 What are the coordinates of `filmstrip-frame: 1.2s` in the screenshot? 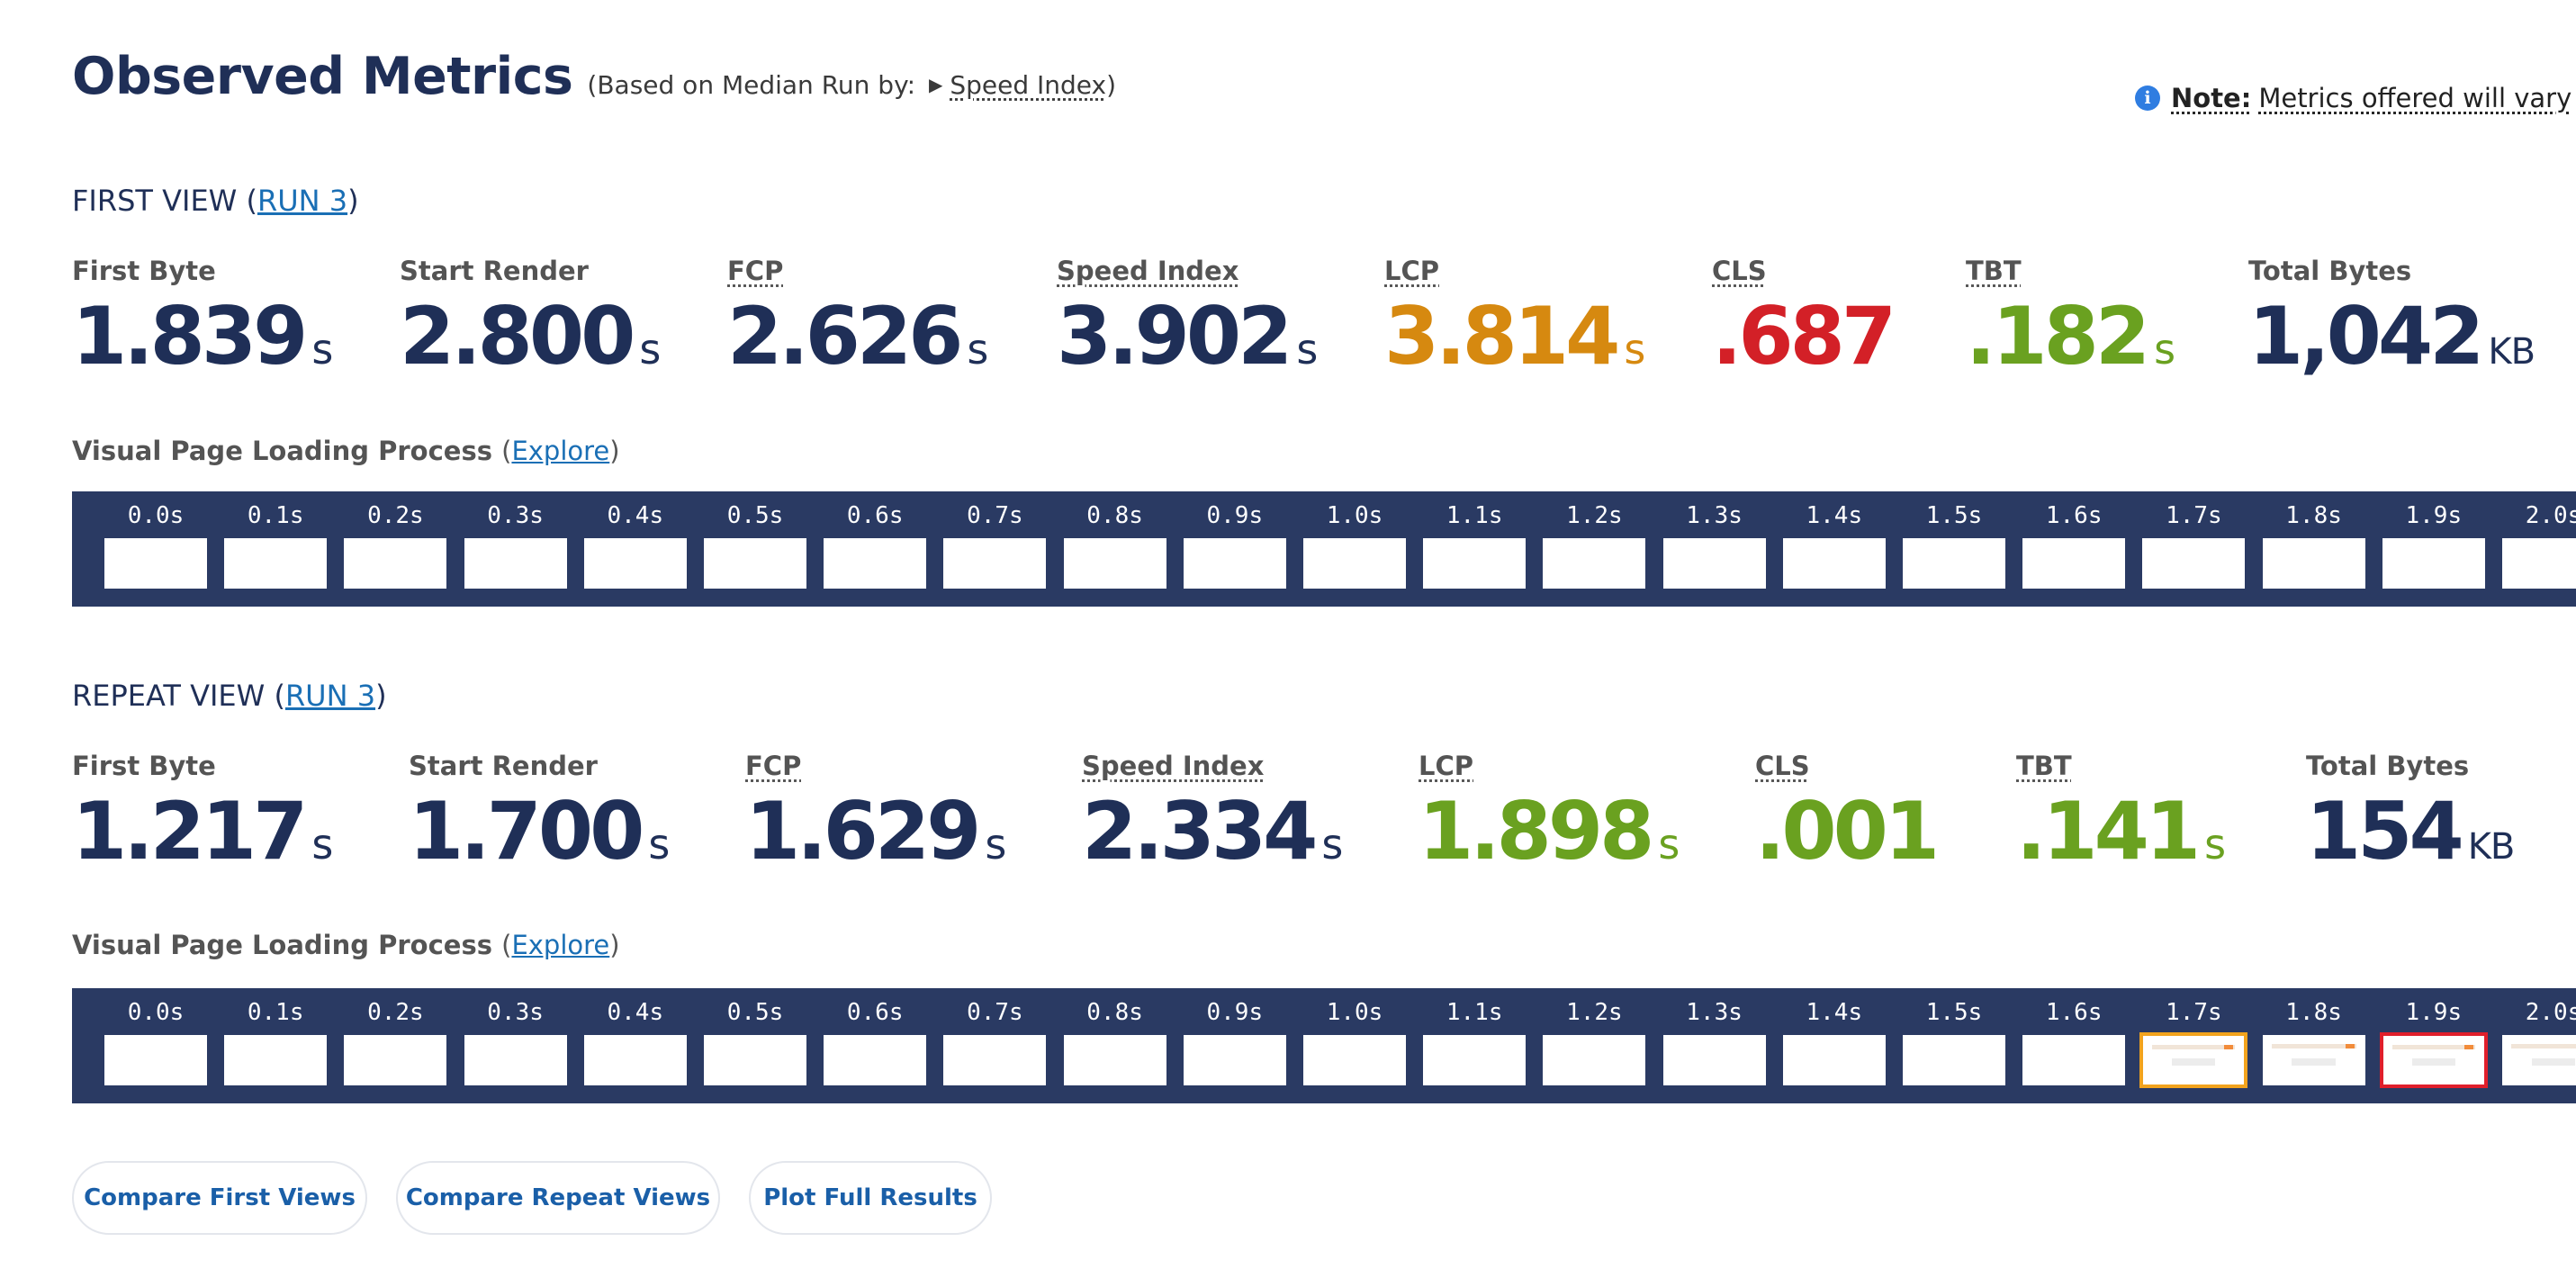 It's located at (1594, 549).